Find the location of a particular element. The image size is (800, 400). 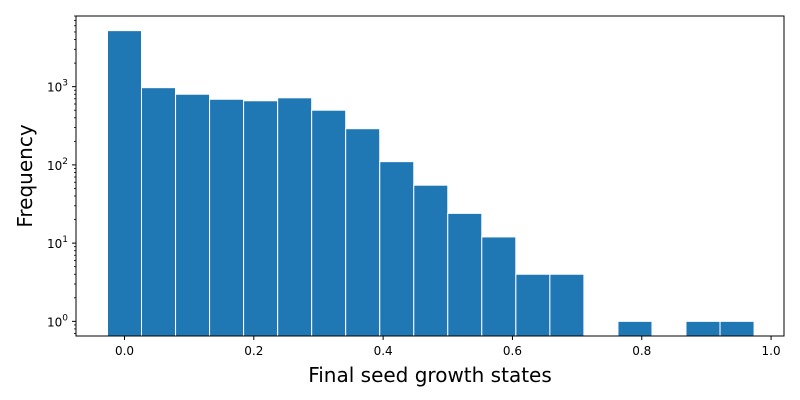

y-axis-ticks: 10⁰ 10¹ 10² 10³ is located at coordinates (61, 174).